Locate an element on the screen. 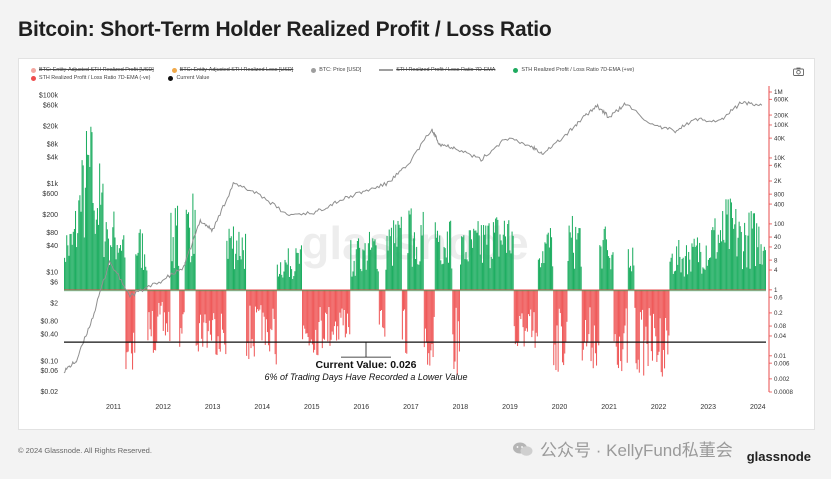 This screenshot has height=479, width=831. legend-label: STH Realized Profit / Loss Ratio 7D-EMA is located at coordinates (446, 70).